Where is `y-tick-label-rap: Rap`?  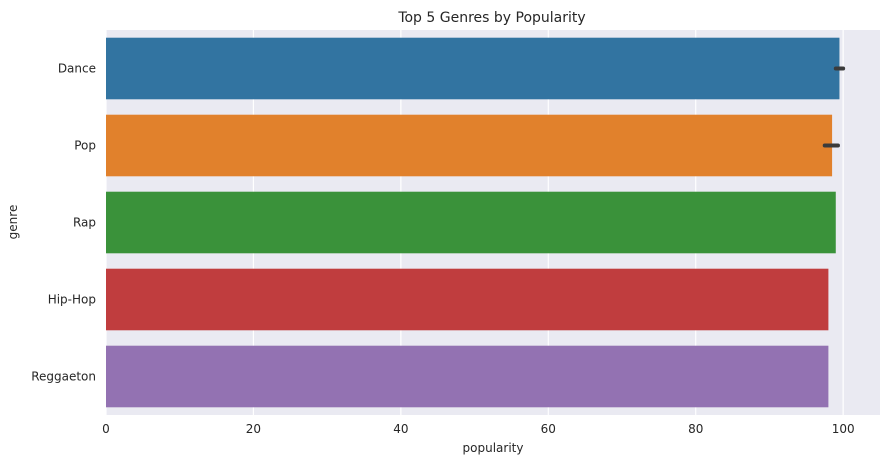
y-tick-label-rap: Rap is located at coordinates (84, 223).